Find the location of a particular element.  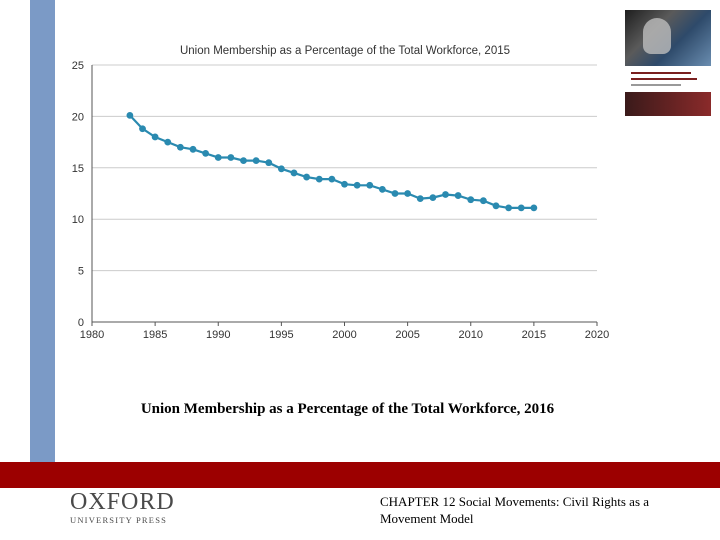

footer-band is located at coordinates (360, 475).